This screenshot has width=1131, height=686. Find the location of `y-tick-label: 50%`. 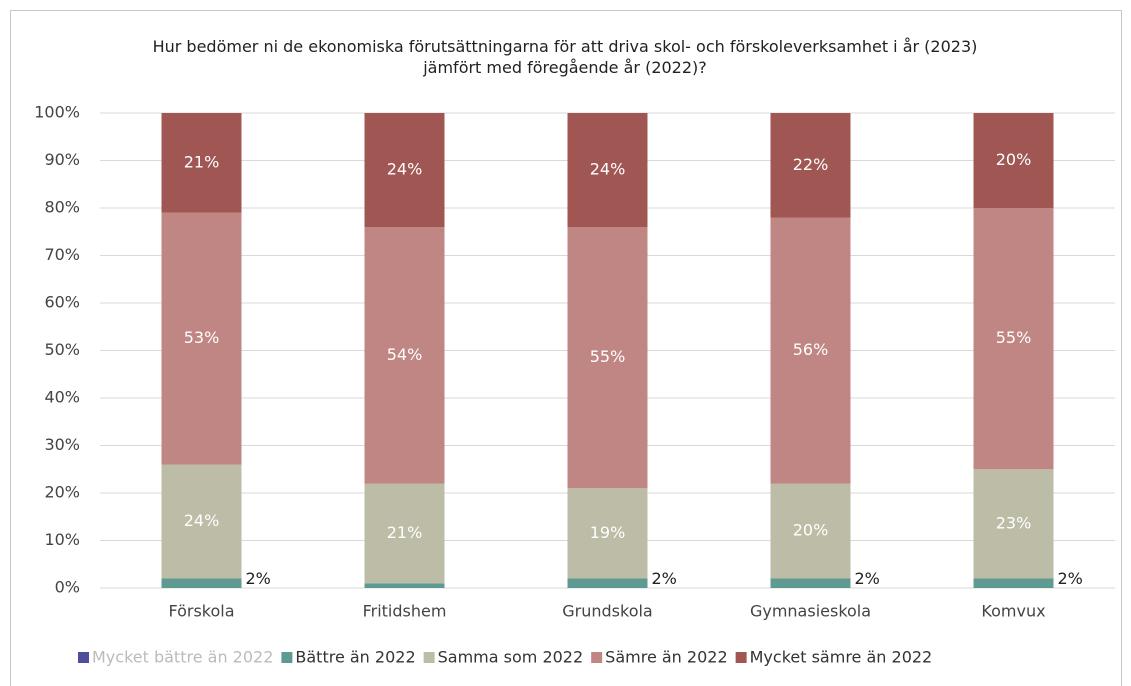

y-tick-label: 50% is located at coordinates (62, 349).